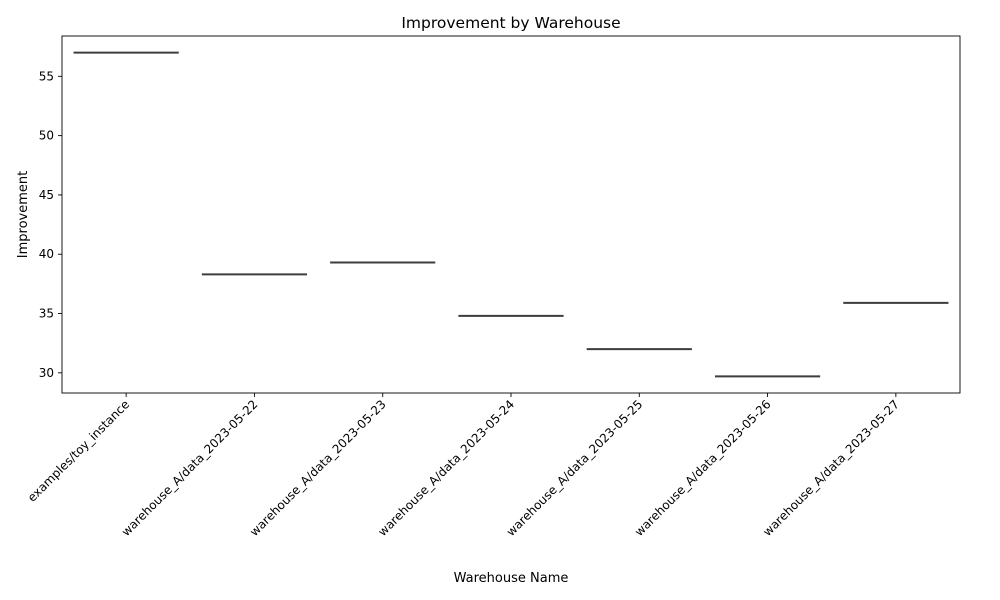  Describe the element at coordinates (50, 224) in the screenshot. I see `y-axis: 30 35 40 45 50 55` at that location.